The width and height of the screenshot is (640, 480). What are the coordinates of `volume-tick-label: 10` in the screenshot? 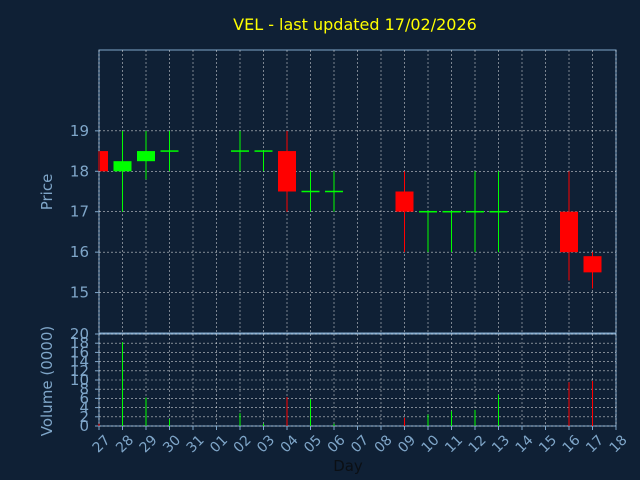 It's located at (79, 380).